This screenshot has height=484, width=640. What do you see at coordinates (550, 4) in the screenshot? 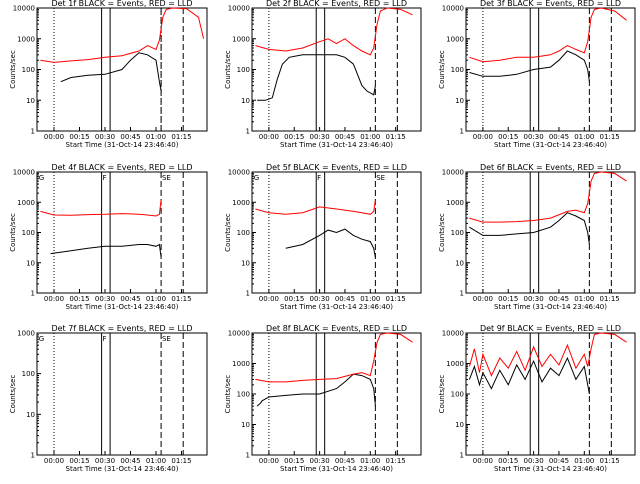
I see `chart-title: Det 3f BLACK = Events, RED = LLD` at bounding box center [550, 4].